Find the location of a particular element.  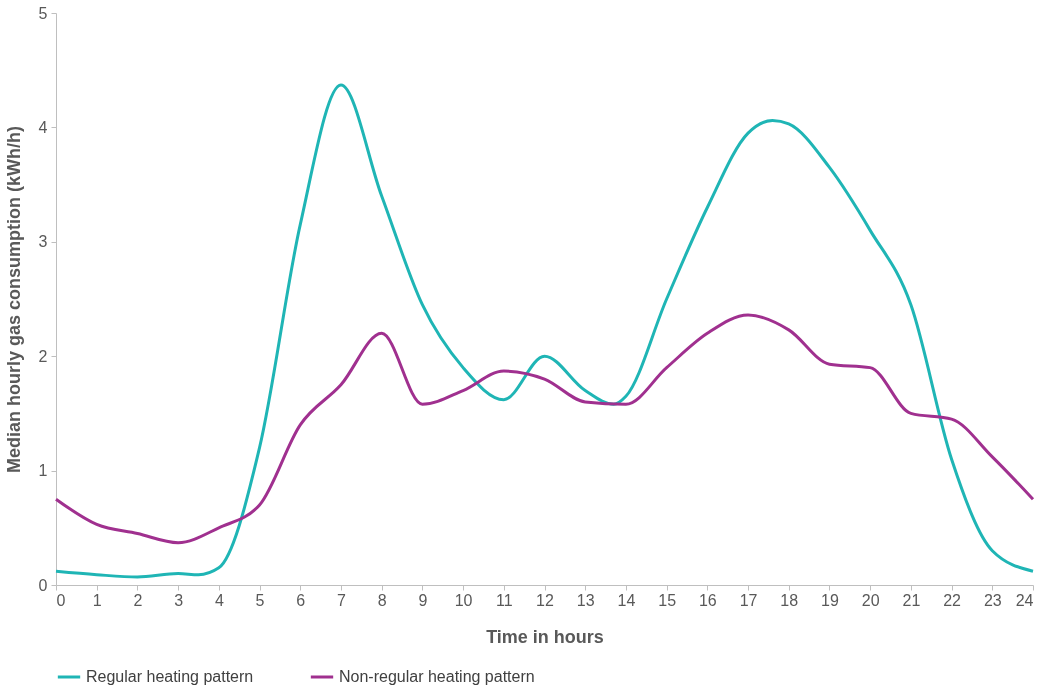

x-tick-label: 5 is located at coordinates (260, 600).